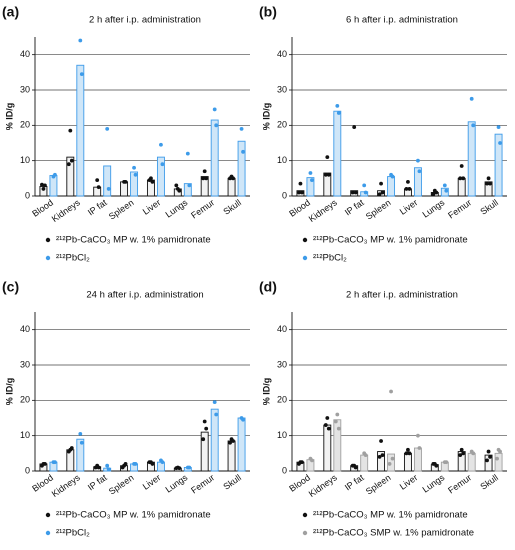 This screenshot has height=550, width=515. What do you see at coordinates (393, 533) in the screenshot?
I see `legend-label: ²¹²Pb-CaCO₃ SMP w. 1% pamidronate` at bounding box center [393, 533].